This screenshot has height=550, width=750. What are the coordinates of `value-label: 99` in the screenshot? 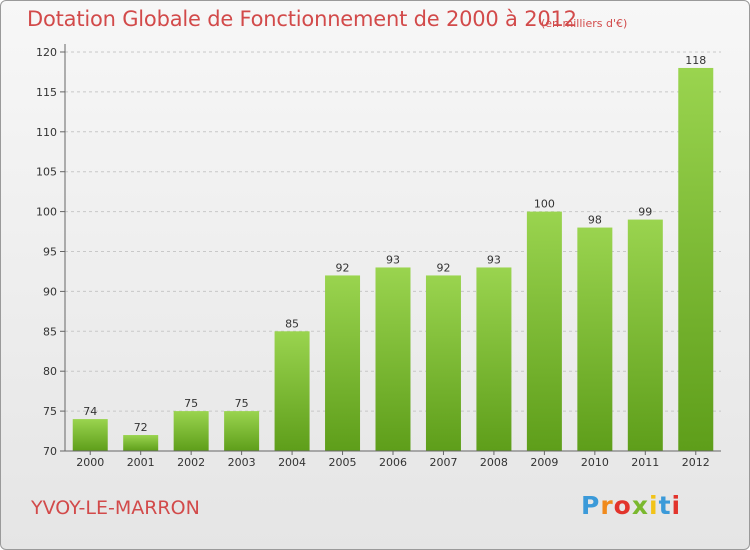 It's located at (645, 212).